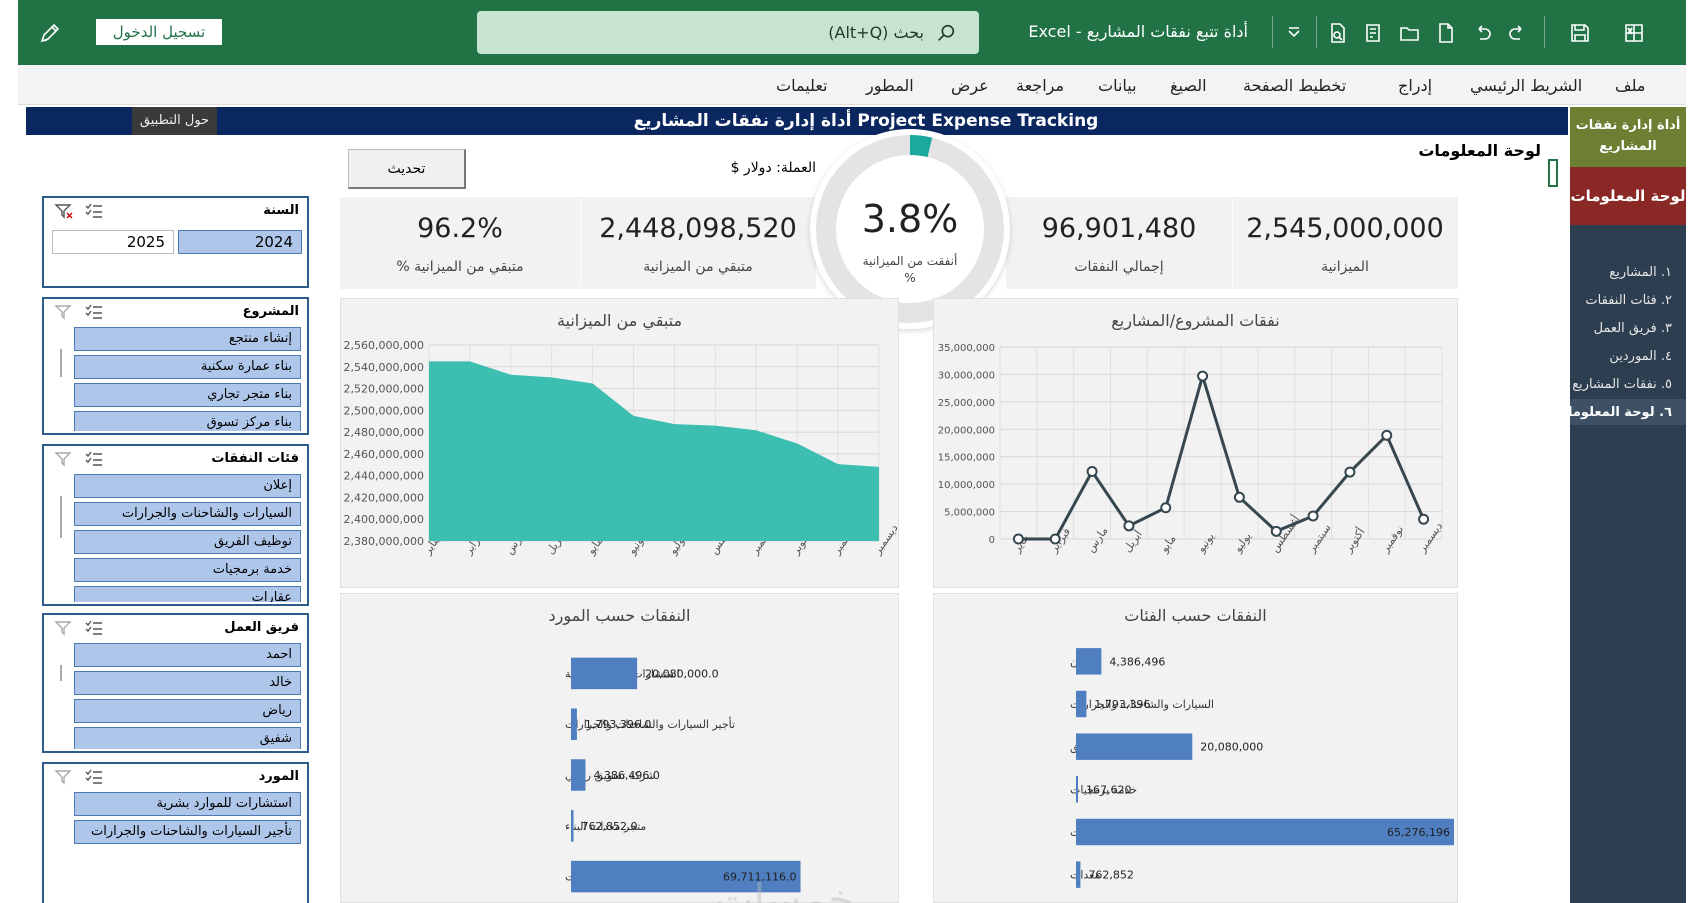 This screenshot has width=1701, height=903. Describe the element at coordinates (1232, 243) in the screenshot. I see `kpi-divider` at that location.